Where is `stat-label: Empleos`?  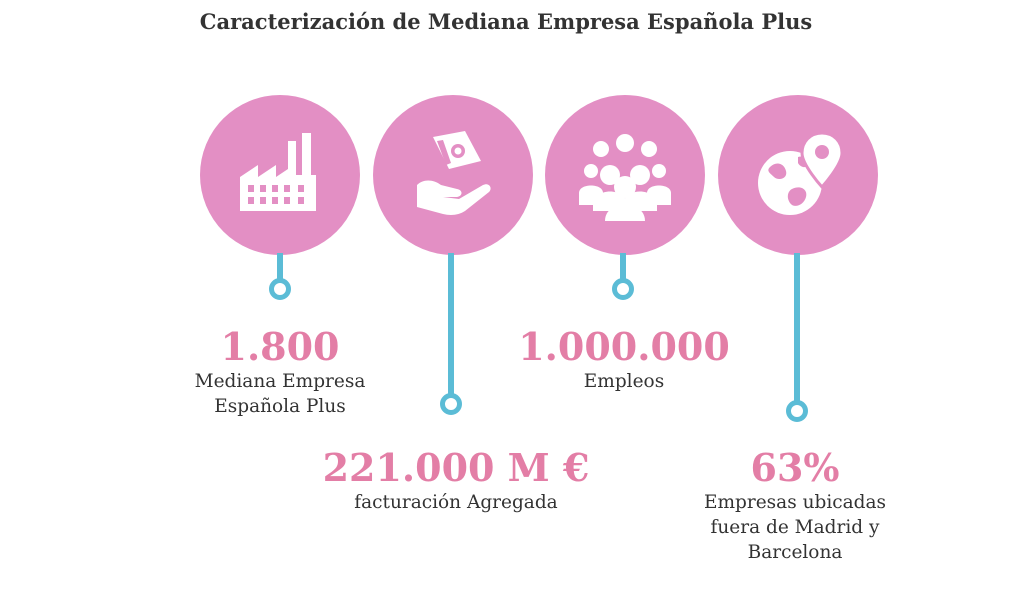 stat-label: Empleos is located at coordinates (624, 381).